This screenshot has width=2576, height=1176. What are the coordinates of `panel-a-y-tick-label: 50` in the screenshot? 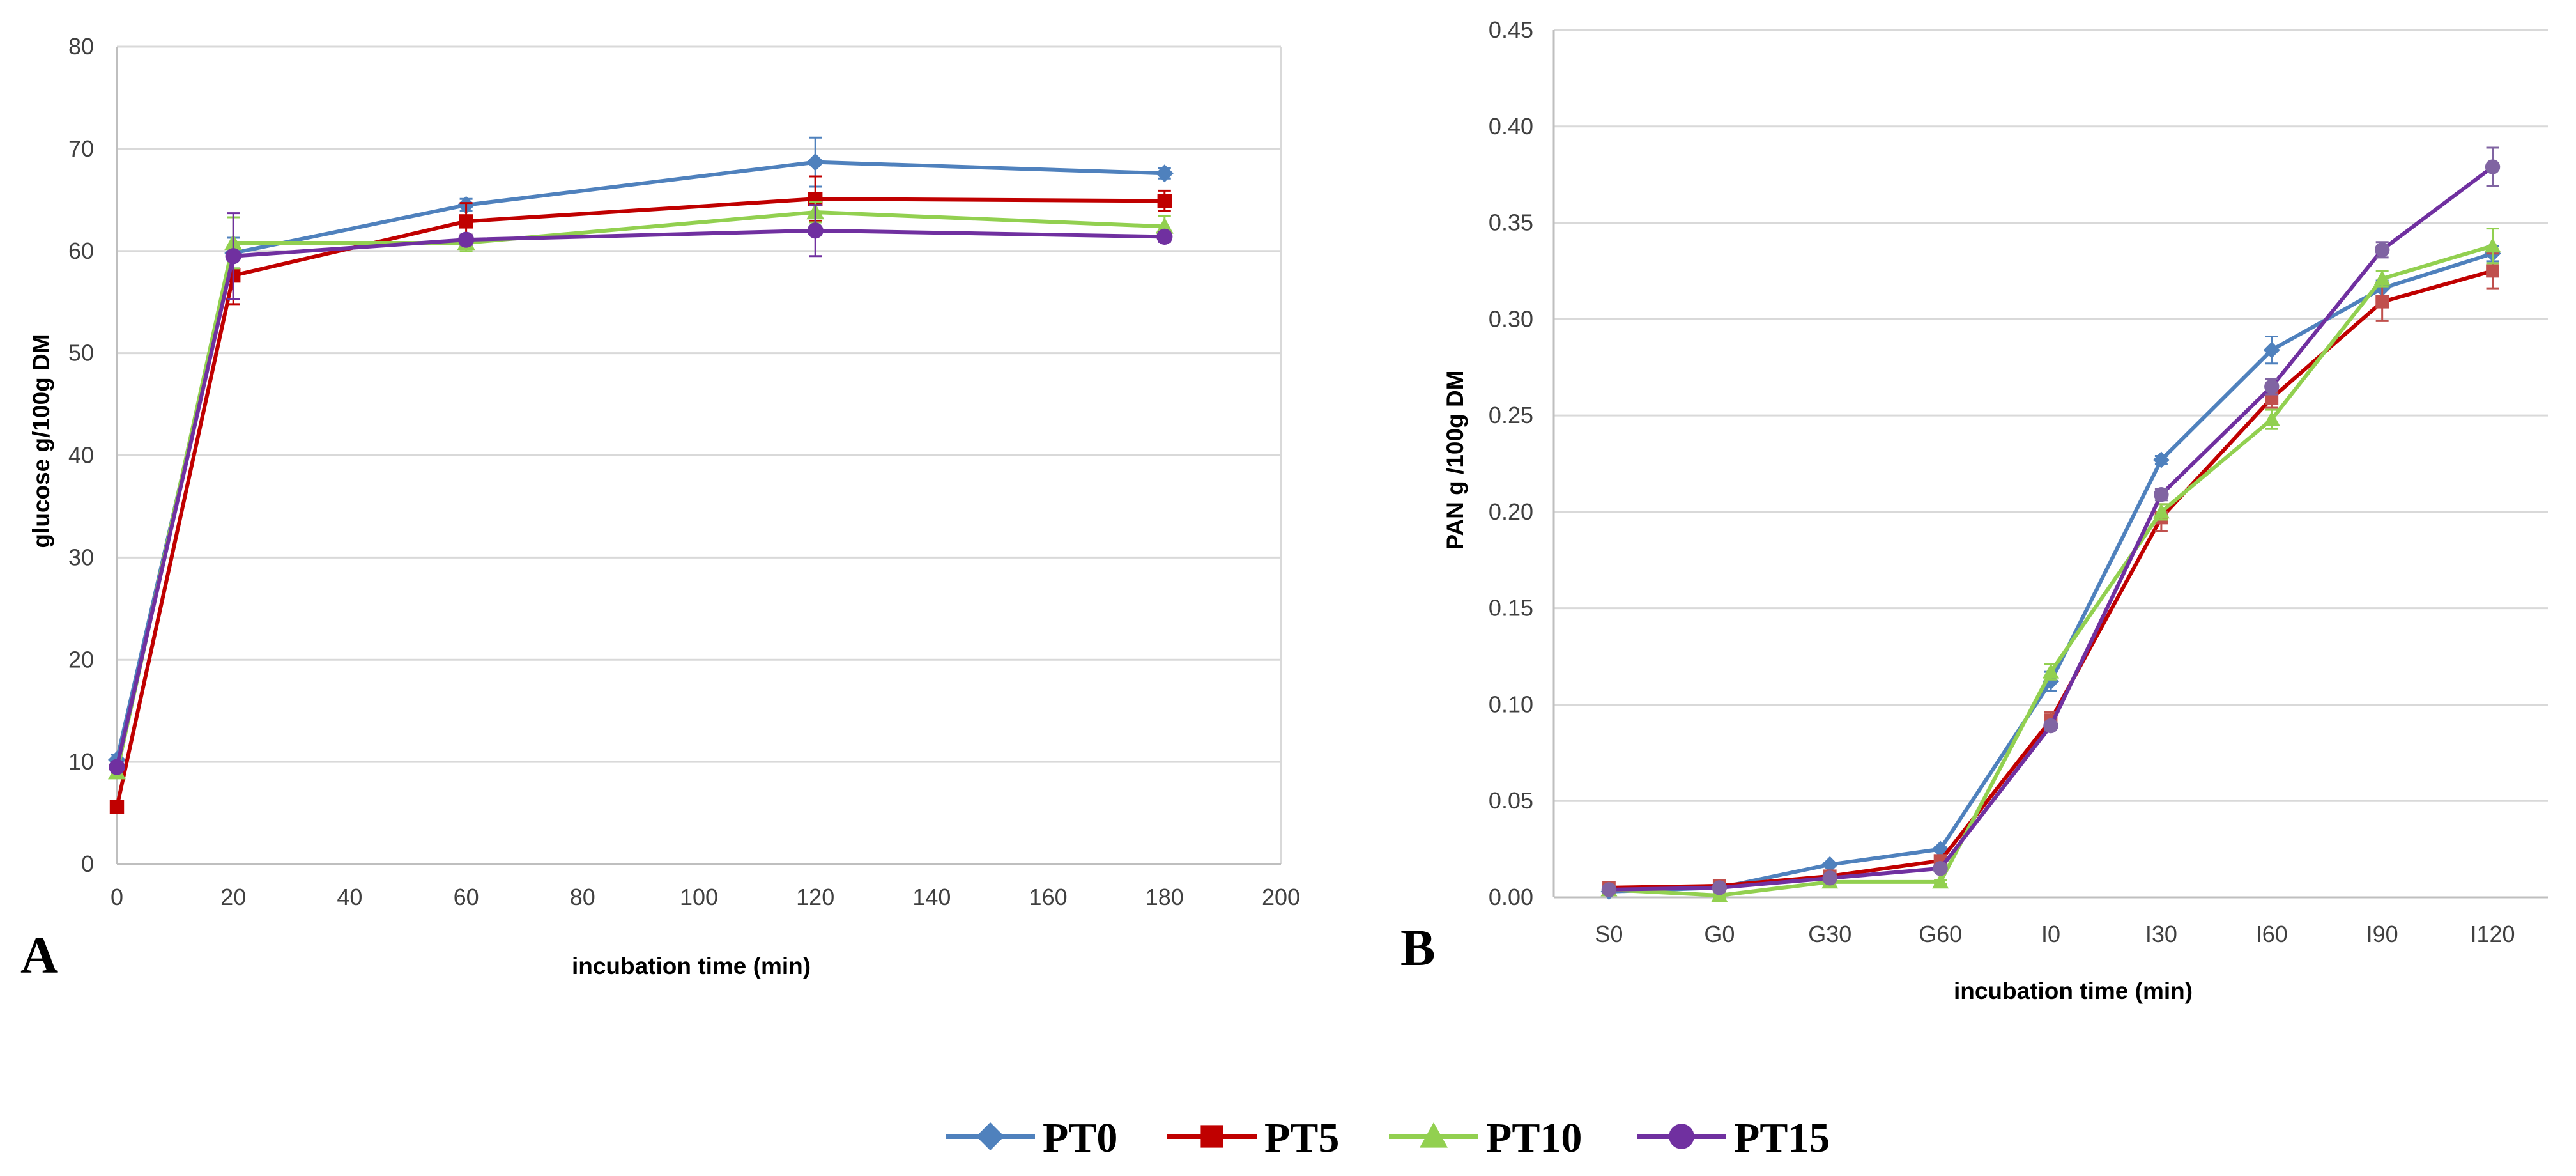 It's located at (81, 353).